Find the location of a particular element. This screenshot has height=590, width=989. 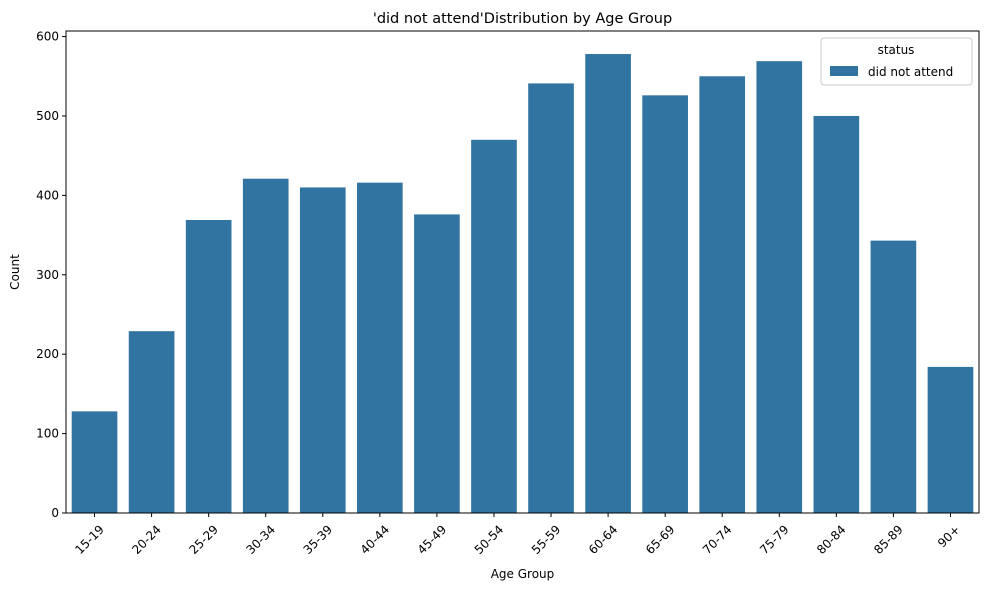

legend-swatch is located at coordinates (844, 71).